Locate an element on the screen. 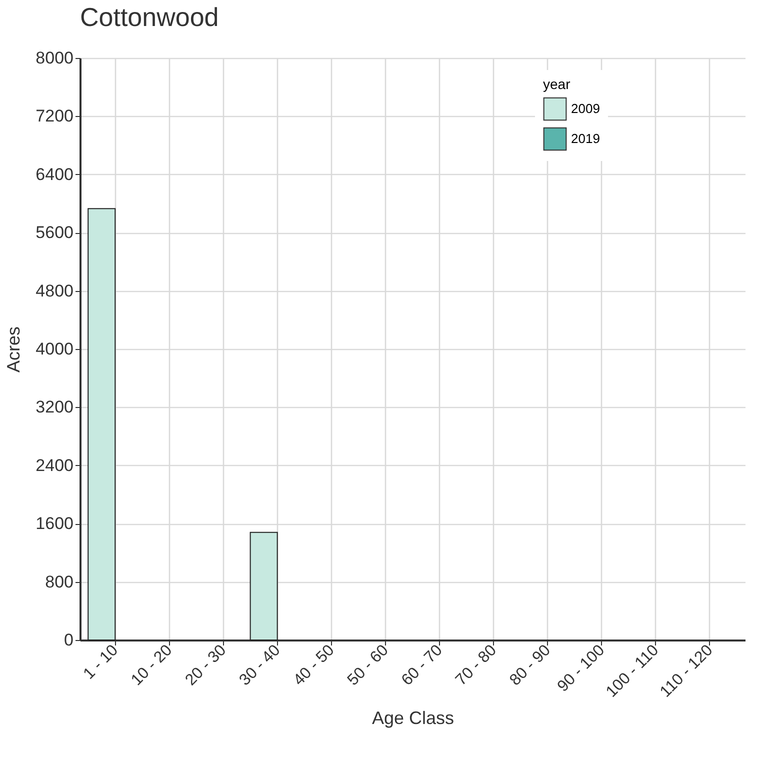  x-tick-label: 10 - 20 is located at coordinates (152, 666).